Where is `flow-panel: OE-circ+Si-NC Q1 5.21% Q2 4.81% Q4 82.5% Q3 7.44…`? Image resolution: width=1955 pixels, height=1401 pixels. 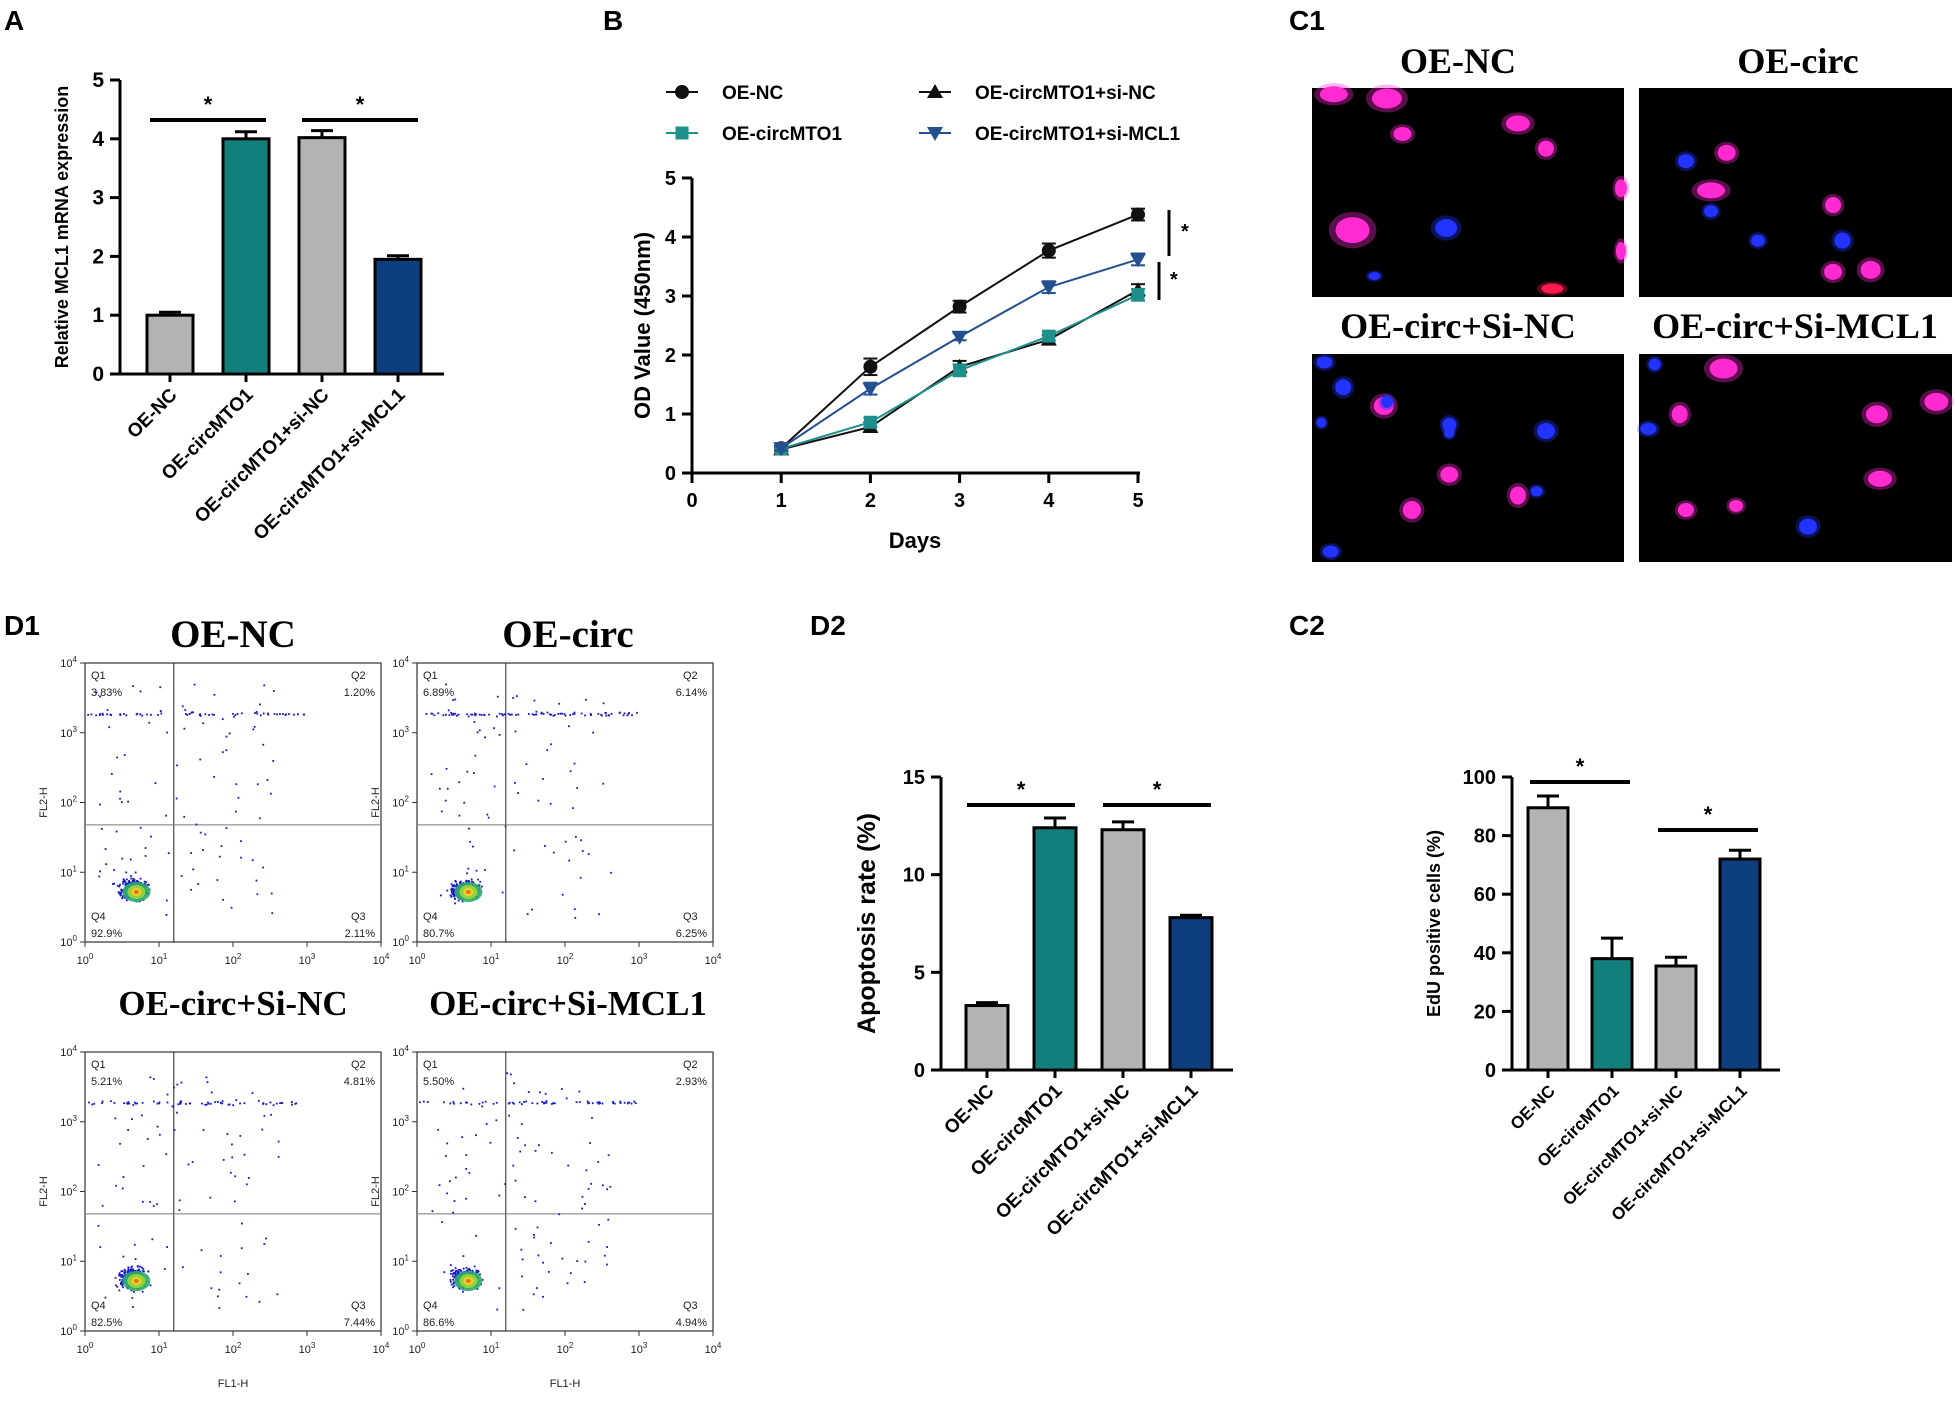 flow-panel: OE-circ+Si-NC Q1 5.21% Q2 4.81% Q4 82.5% Q3 7.44… is located at coordinates (214, 1187).